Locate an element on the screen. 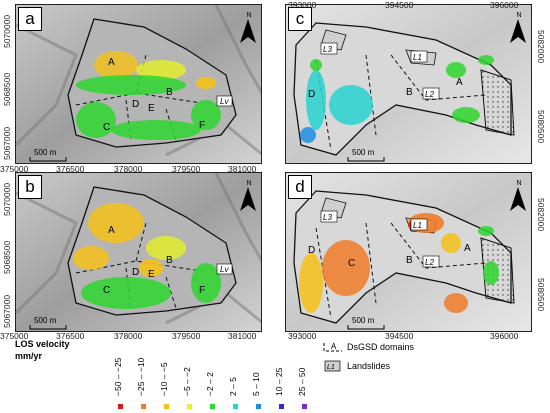 This screenshot has width=550, height=413. panel-label-a: a is located at coordinates (30, 19).